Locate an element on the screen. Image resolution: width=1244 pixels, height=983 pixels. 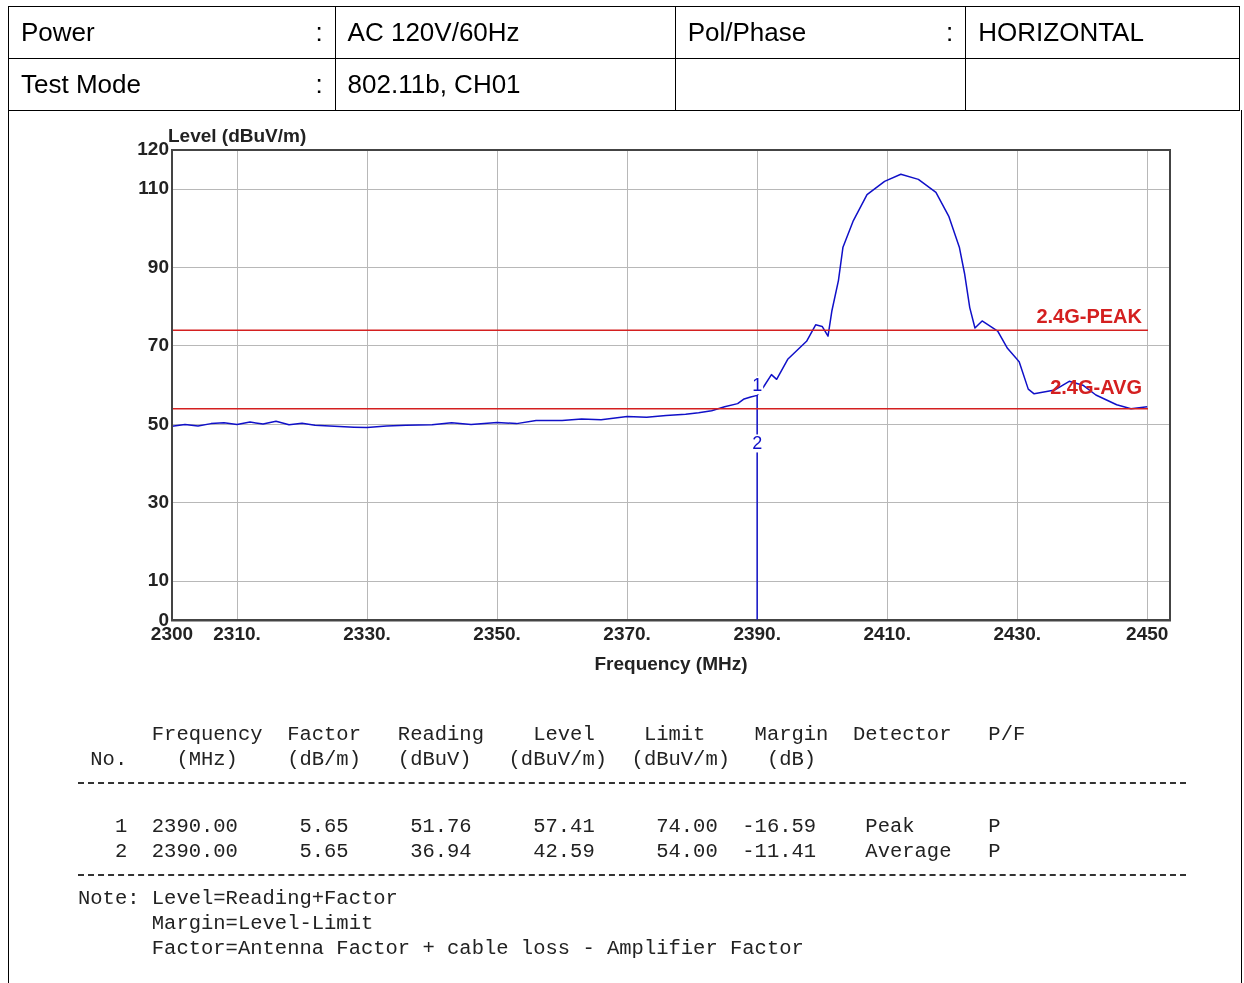
text: HORIZONTAL is located at coordinates (1102, 32).